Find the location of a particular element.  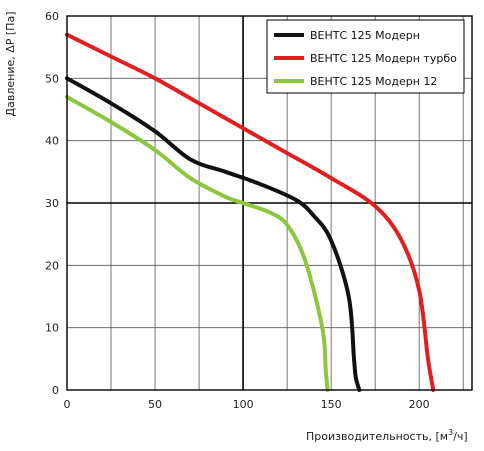

legend-label-2: ВЕНТС 125 Модерн 12 is located at coordinates (373, 81).